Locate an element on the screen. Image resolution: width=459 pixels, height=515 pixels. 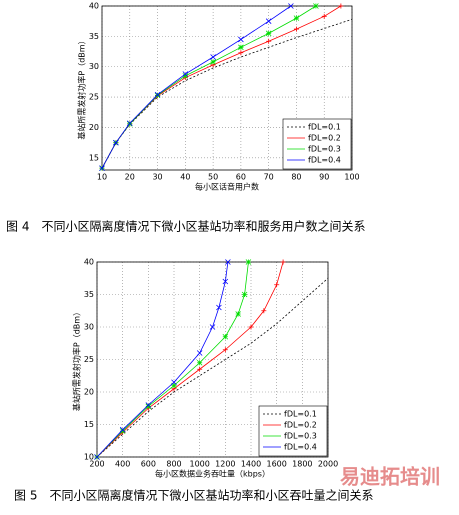
x-tick-label: 400 is located at coordinates (122, 464).